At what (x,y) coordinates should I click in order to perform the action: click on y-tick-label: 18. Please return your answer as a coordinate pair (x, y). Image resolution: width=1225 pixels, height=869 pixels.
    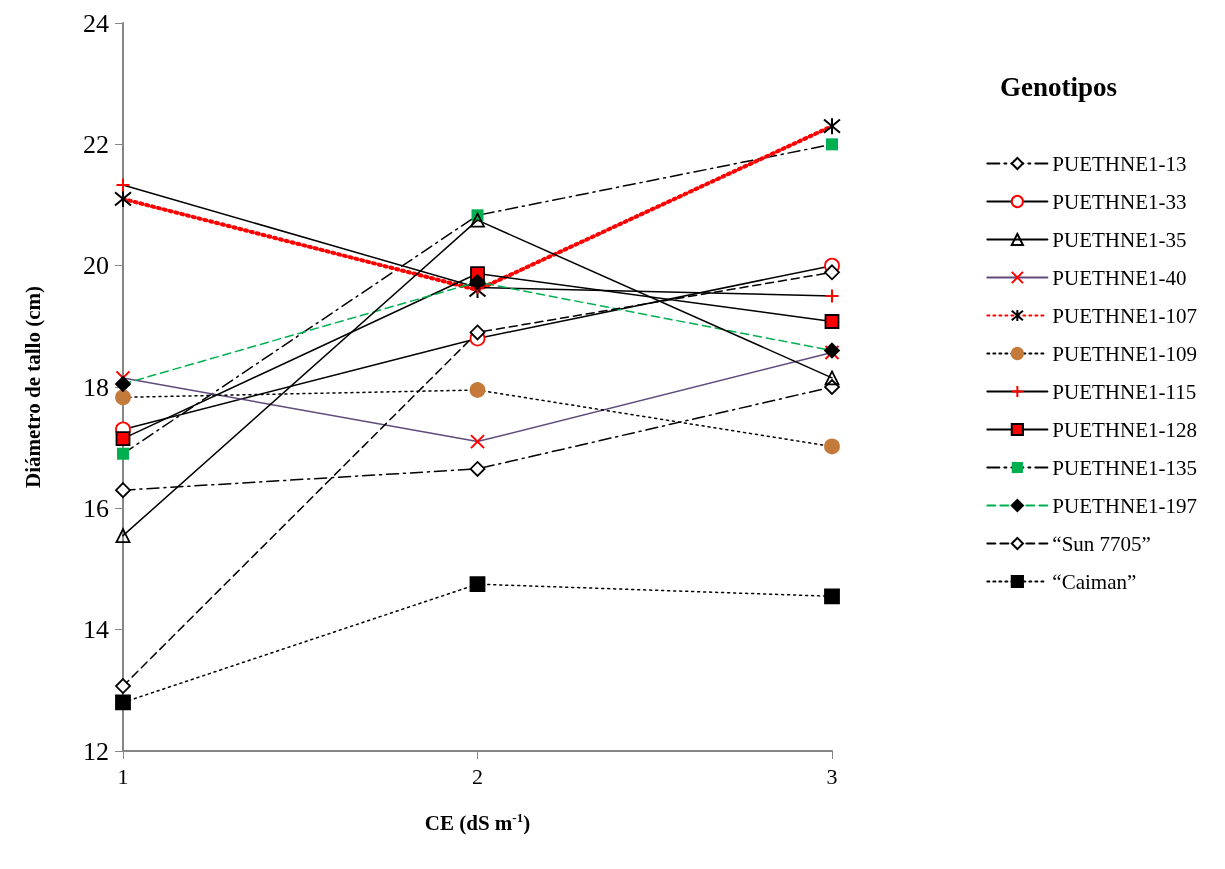
    Looking at the image, I should click on (96, 387).